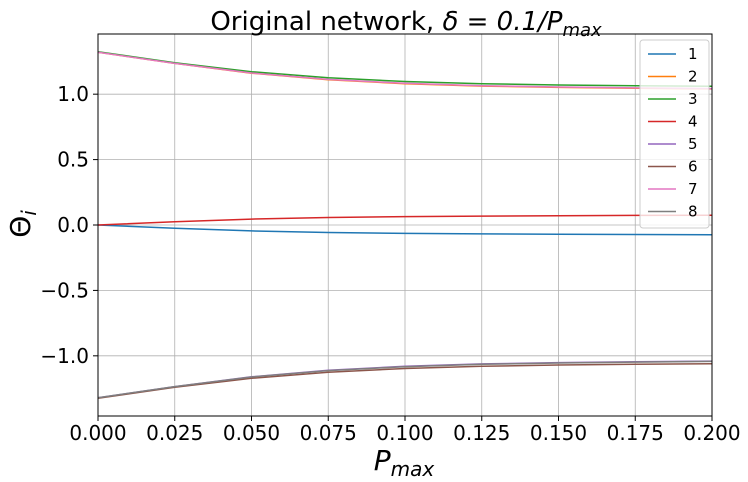  Describe the element at coordinates (635, 433) in the screenshot. I see `x-tick-label: 0.175` at that location.